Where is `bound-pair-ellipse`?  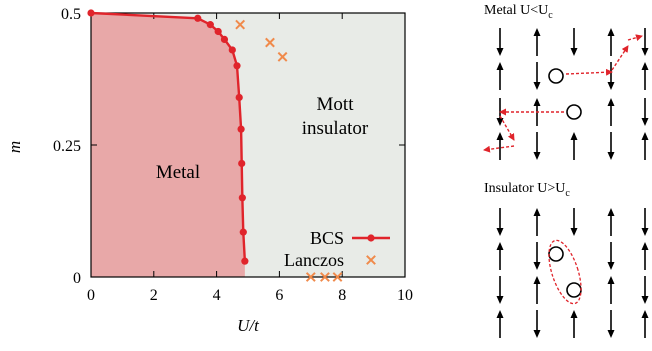
bound-pair-ellipse is located at coordinates (565, 272).